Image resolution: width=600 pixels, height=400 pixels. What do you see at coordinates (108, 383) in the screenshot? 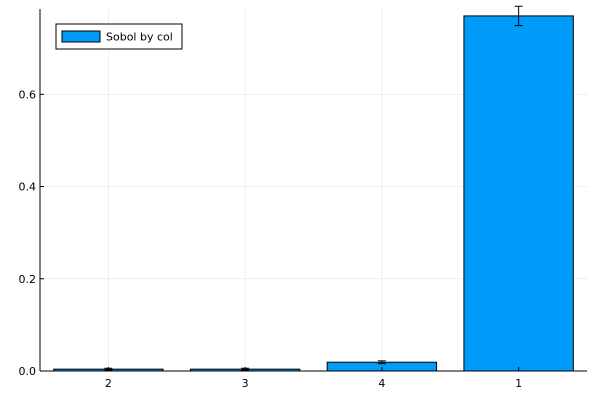
I see `x-tick-label: 2` at bounding box center [108, 383].